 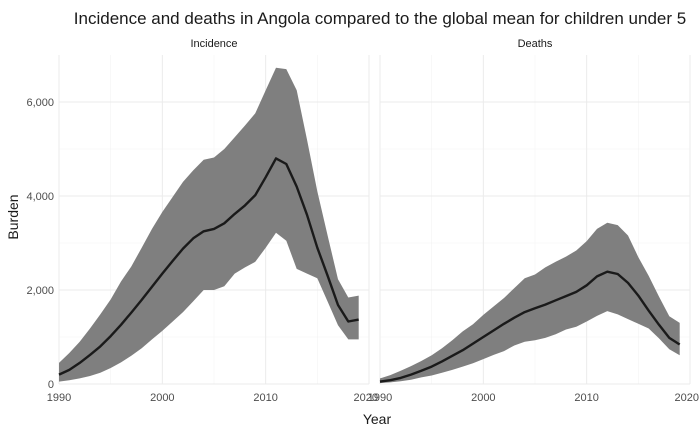 What do you see at coordinates (51, 385) in the screenshot?
I see `y-tick-label: 0` at bounding box center [51, 385].